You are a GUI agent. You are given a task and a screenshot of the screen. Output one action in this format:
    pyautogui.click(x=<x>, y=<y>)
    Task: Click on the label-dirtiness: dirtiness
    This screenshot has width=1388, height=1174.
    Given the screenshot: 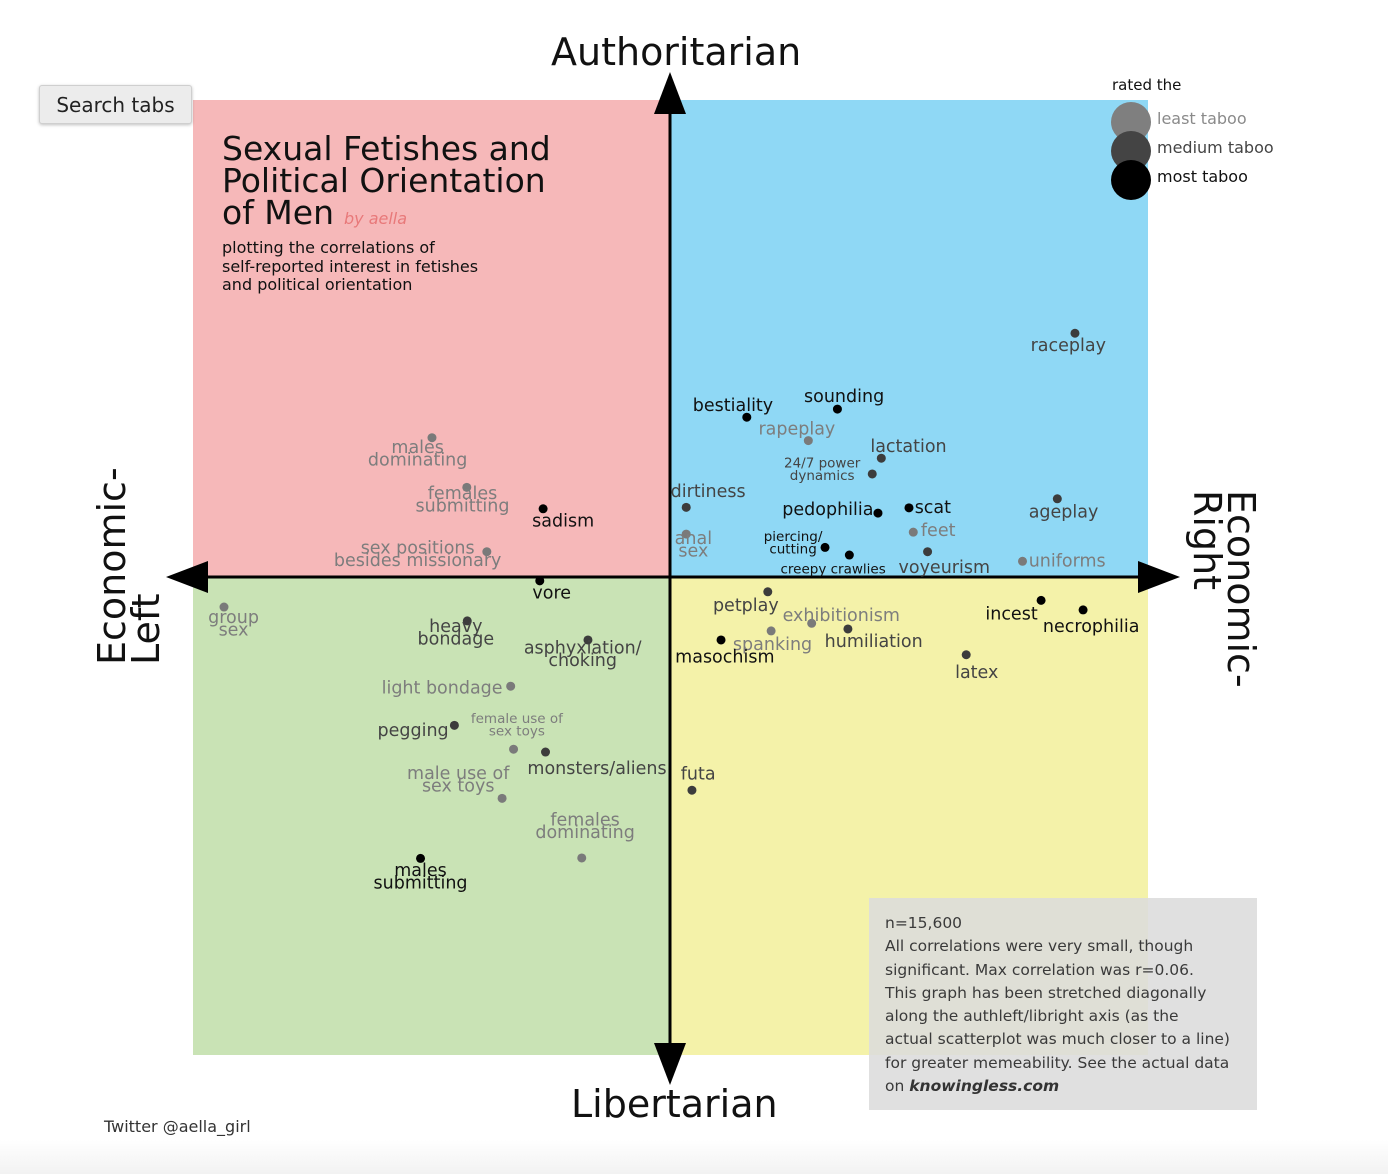 What is the action you would take?
    pyautogui.click(x=708, y=492)
    